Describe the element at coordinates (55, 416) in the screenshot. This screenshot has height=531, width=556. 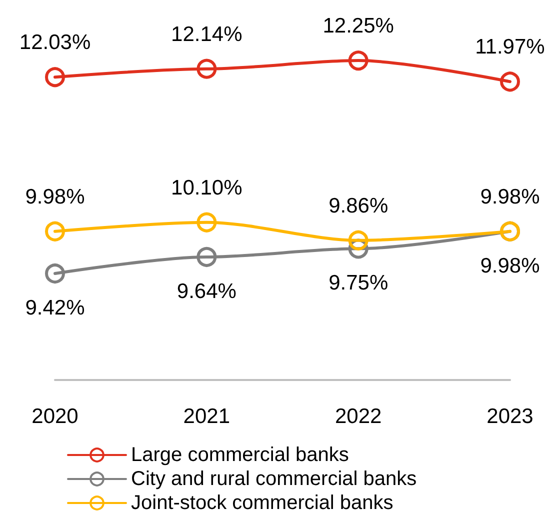
I see `x-tick-label: 2020` at that location.